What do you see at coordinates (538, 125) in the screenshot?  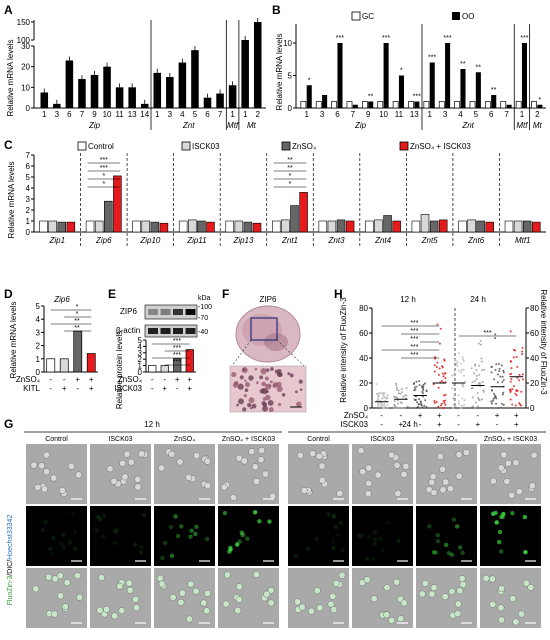 I see `b-group-label: Mt` at bounding box center [538, 125].